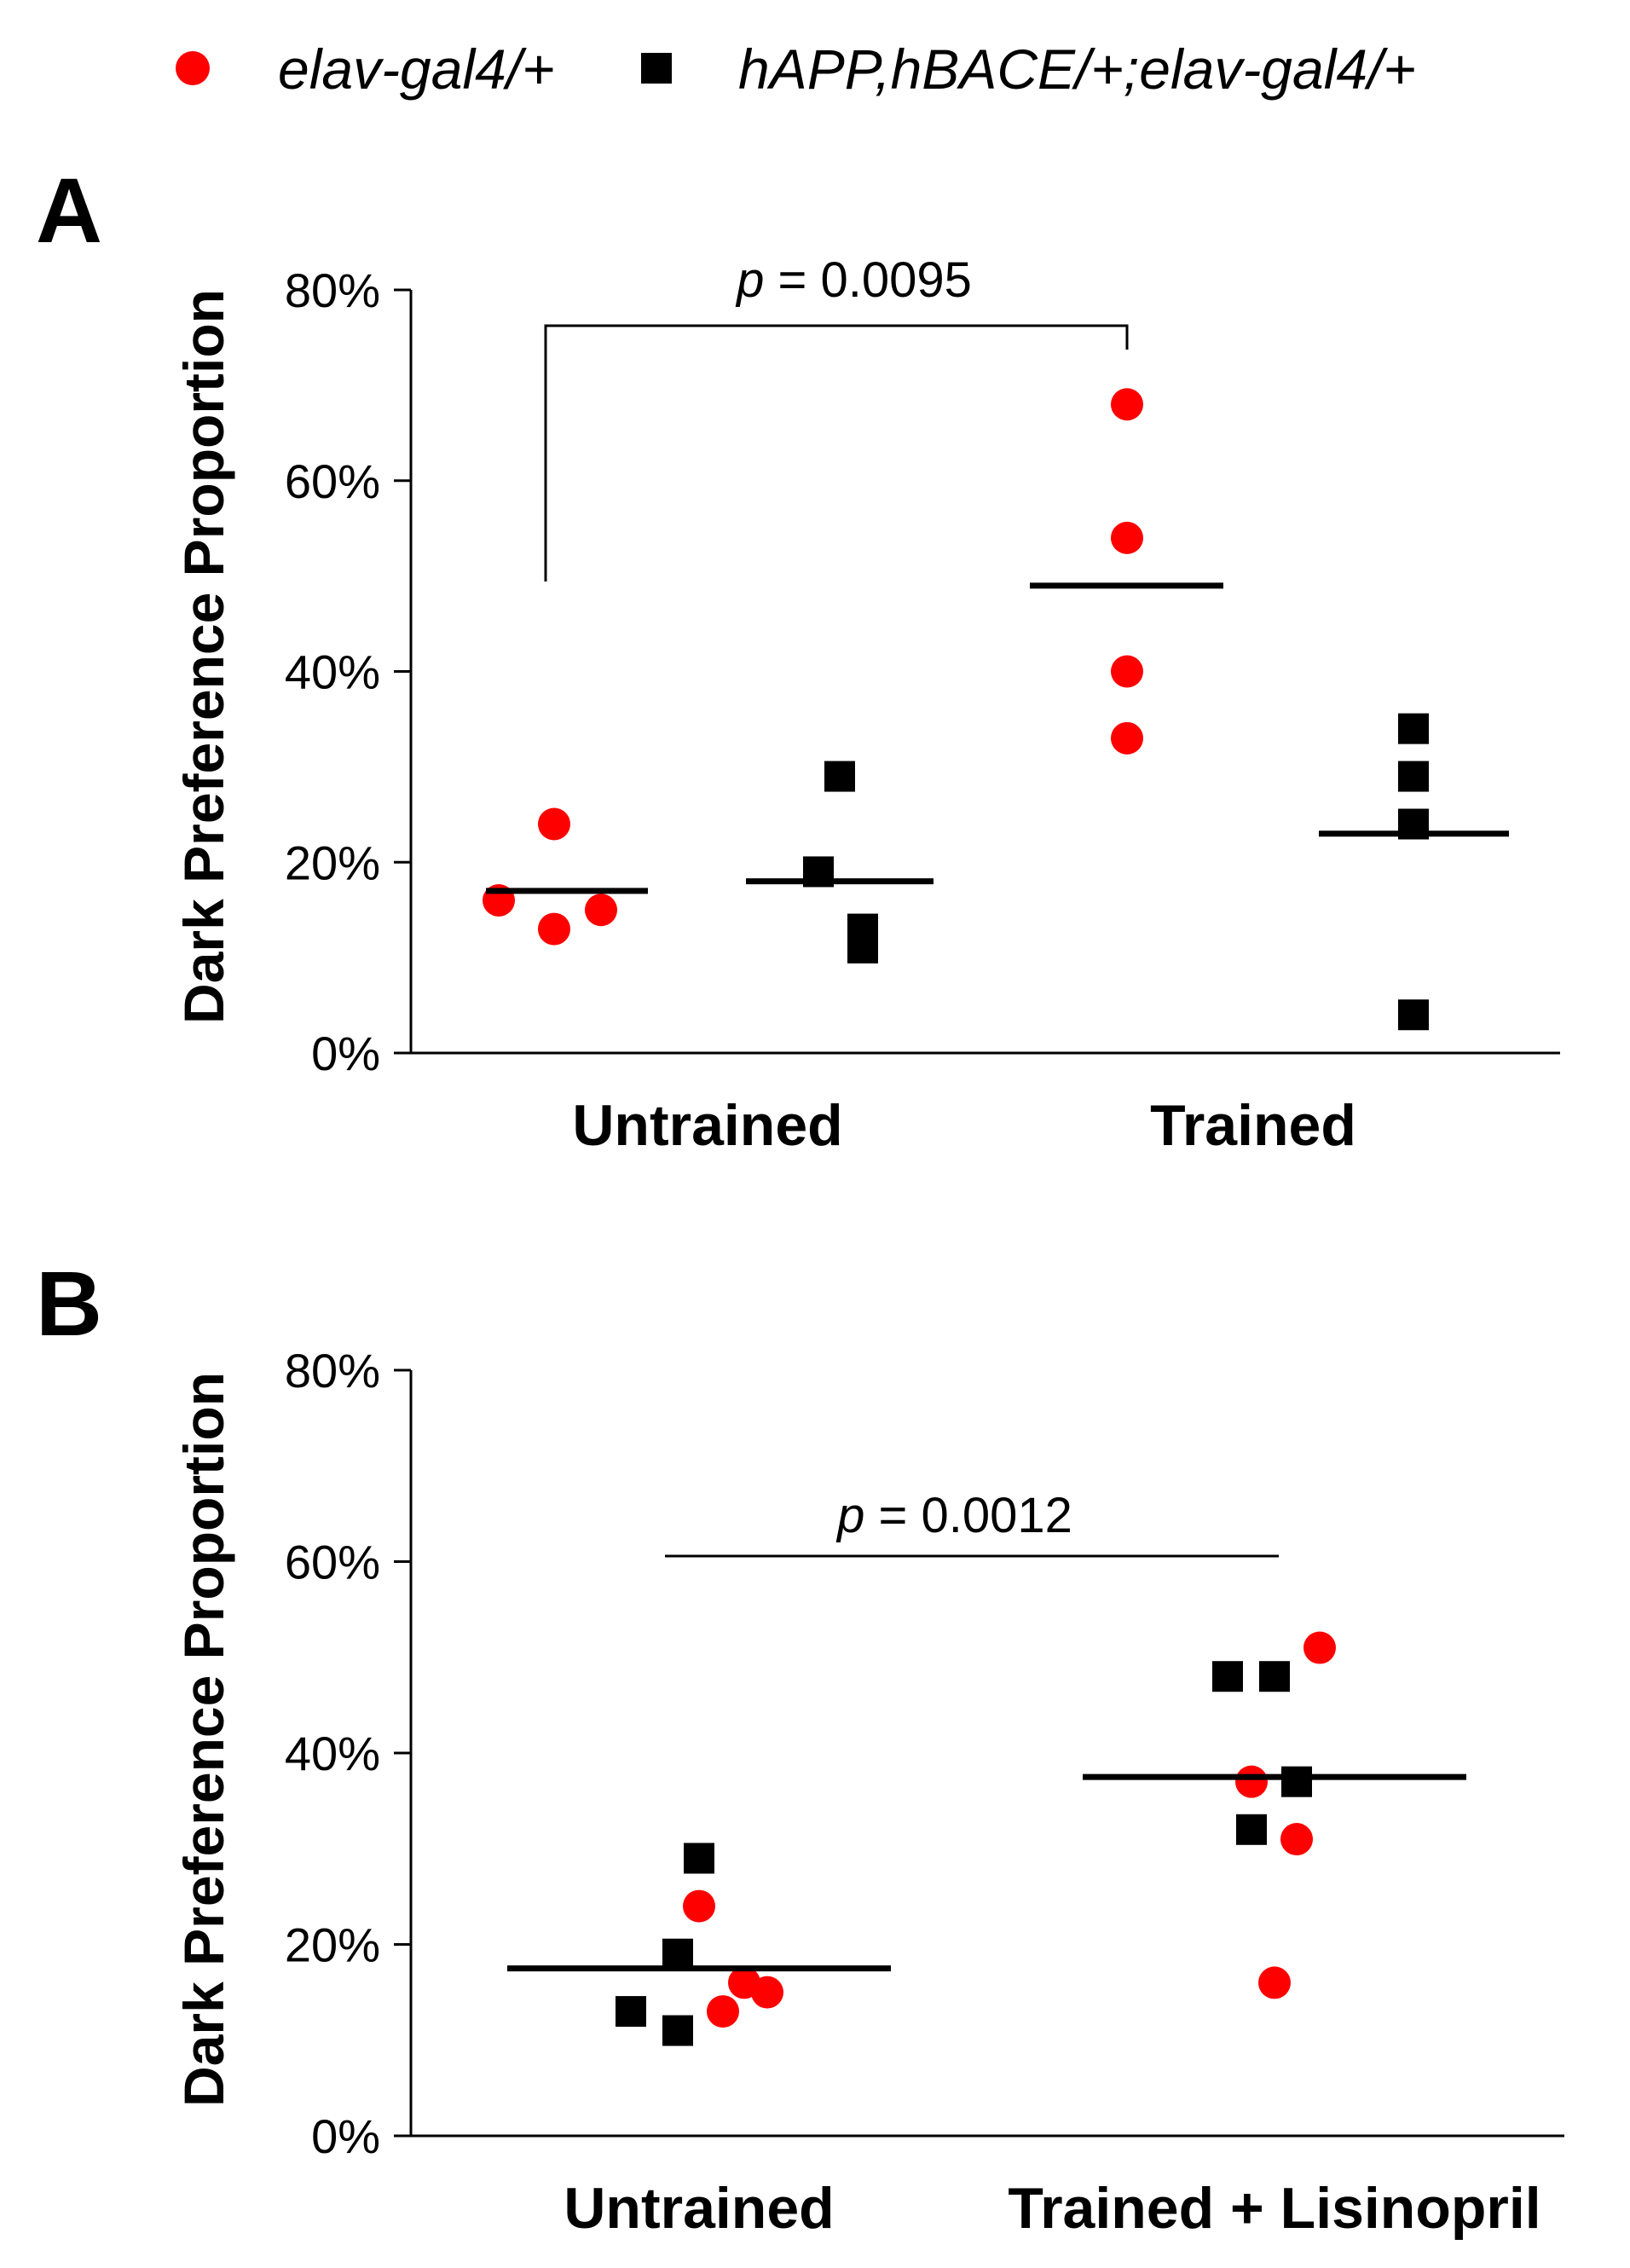 This screenshot has height=2268, width=1630. I want to click on x-categories-a: Untrained Trained, so click(964, 1125).